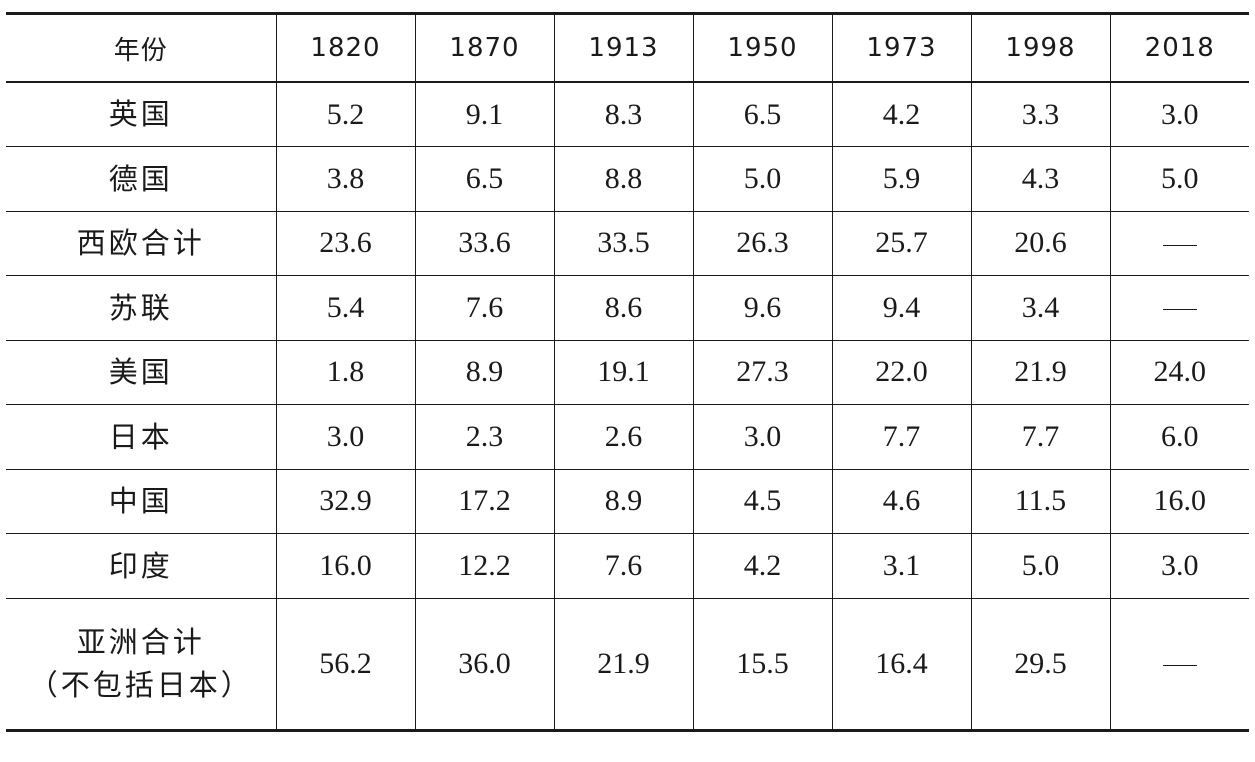 The width and height of the screenshot is (1255, 762). What do you see at coordinates (1040, 48) in the screenshot?
I see `header-year-1998: 1998` at bounding box center [1040, 48].